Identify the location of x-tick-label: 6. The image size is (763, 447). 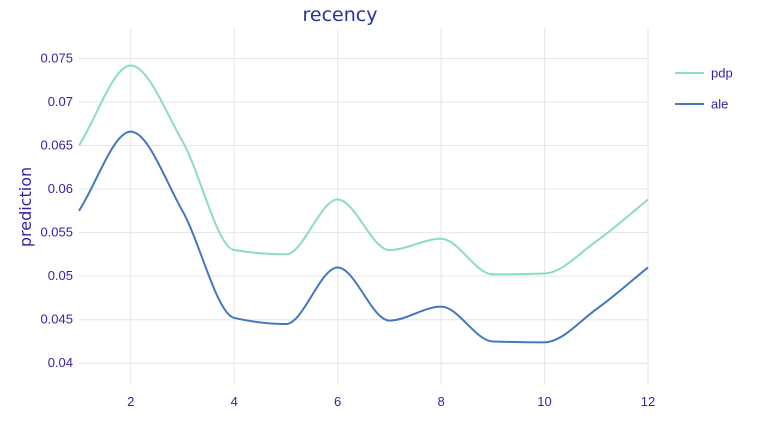
(337, 401).